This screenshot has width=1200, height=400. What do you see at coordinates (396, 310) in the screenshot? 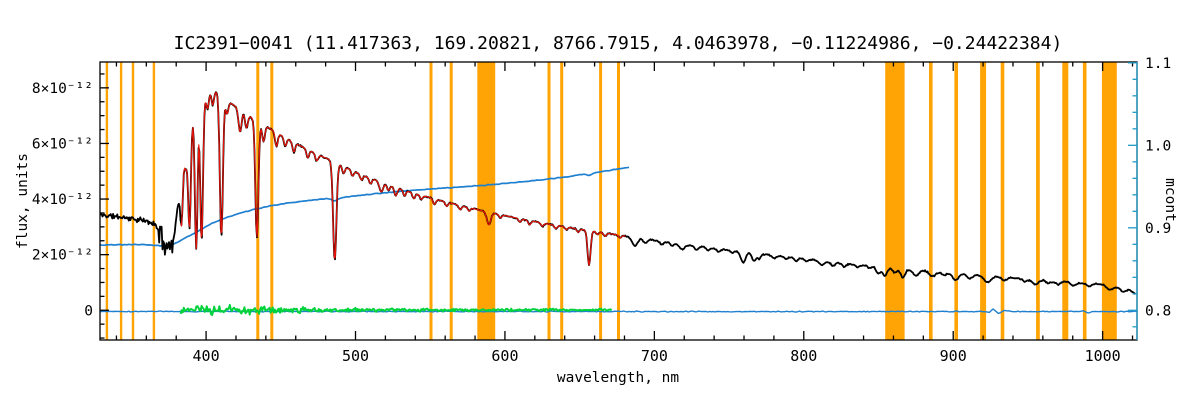
I see `series-residual` at bounding box center [396, 310].